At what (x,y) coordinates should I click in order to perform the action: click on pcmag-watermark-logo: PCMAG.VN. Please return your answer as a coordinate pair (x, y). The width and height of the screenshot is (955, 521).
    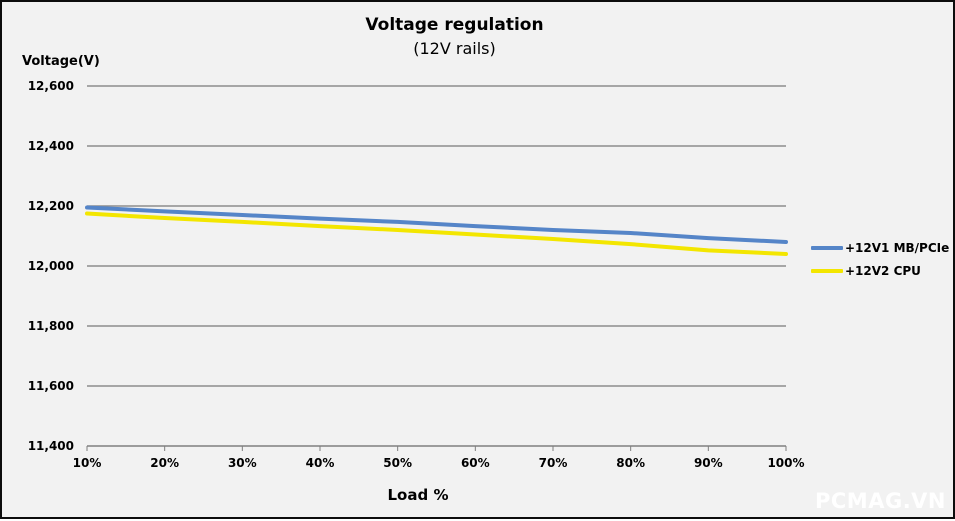
    Looking at the image, I should click on (880, 501).